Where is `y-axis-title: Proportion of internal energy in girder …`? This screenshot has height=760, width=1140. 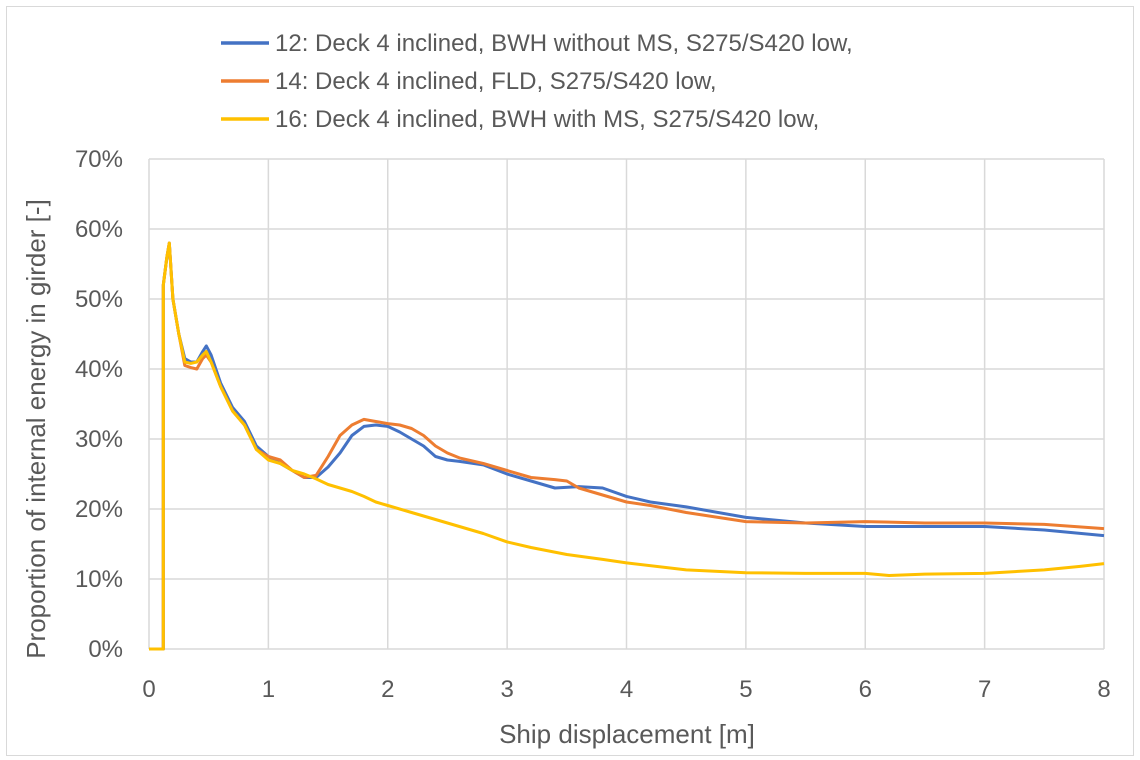 y-axis-title: Proportion of internal energy in girder … is located at coordinates (36, 429).